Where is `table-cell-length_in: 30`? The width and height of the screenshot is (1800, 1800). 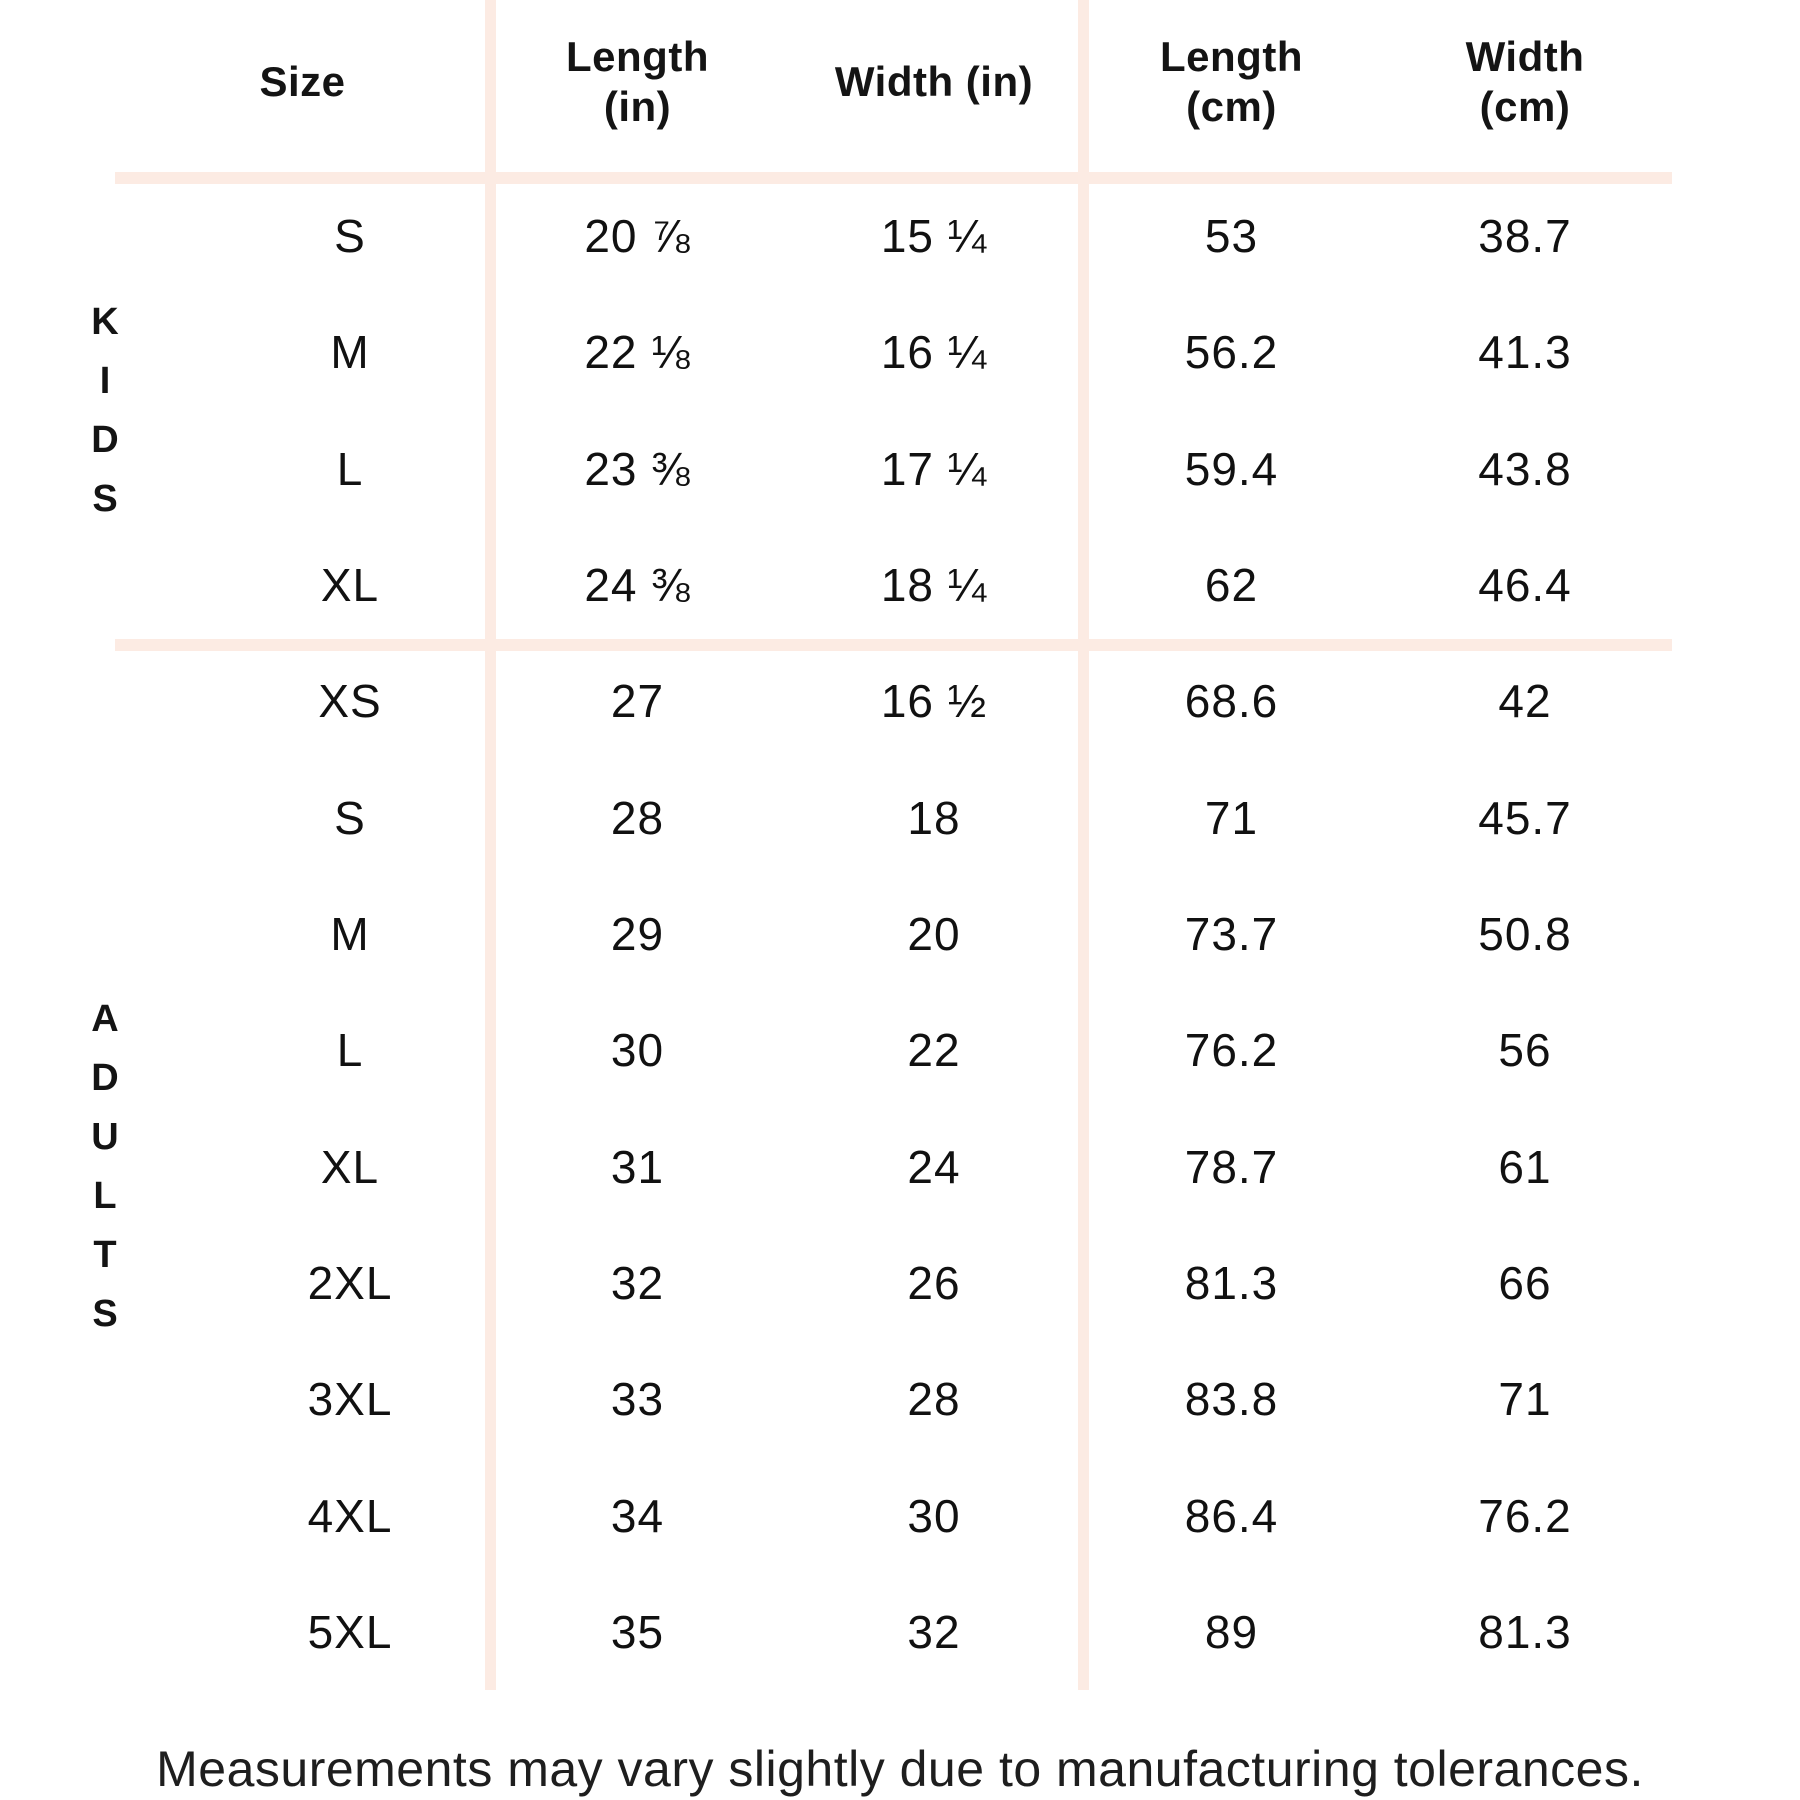
table-cell-length_in: 30 is located at coordinates (637, 1050).